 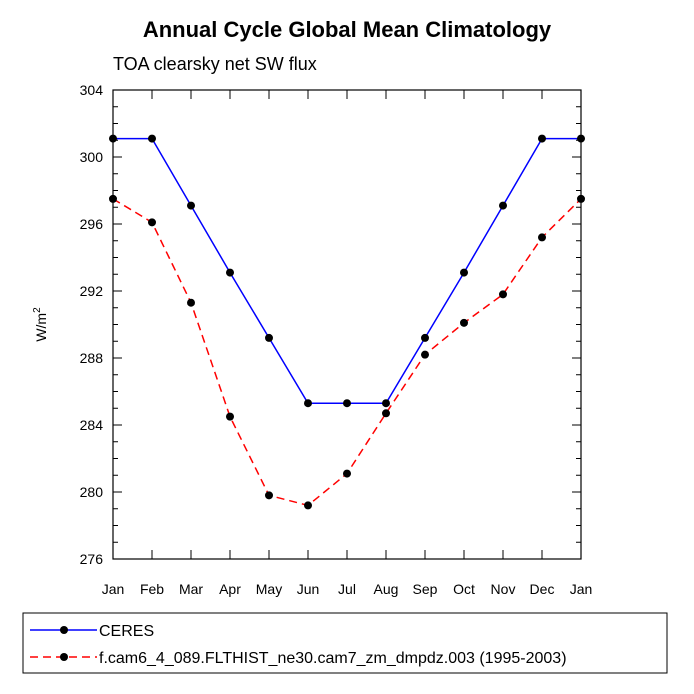 What do you see at coordinates (37, 310) in the screenshot?
I see `y-axis-label-superscript: 2` at bounding box center [37, 310].